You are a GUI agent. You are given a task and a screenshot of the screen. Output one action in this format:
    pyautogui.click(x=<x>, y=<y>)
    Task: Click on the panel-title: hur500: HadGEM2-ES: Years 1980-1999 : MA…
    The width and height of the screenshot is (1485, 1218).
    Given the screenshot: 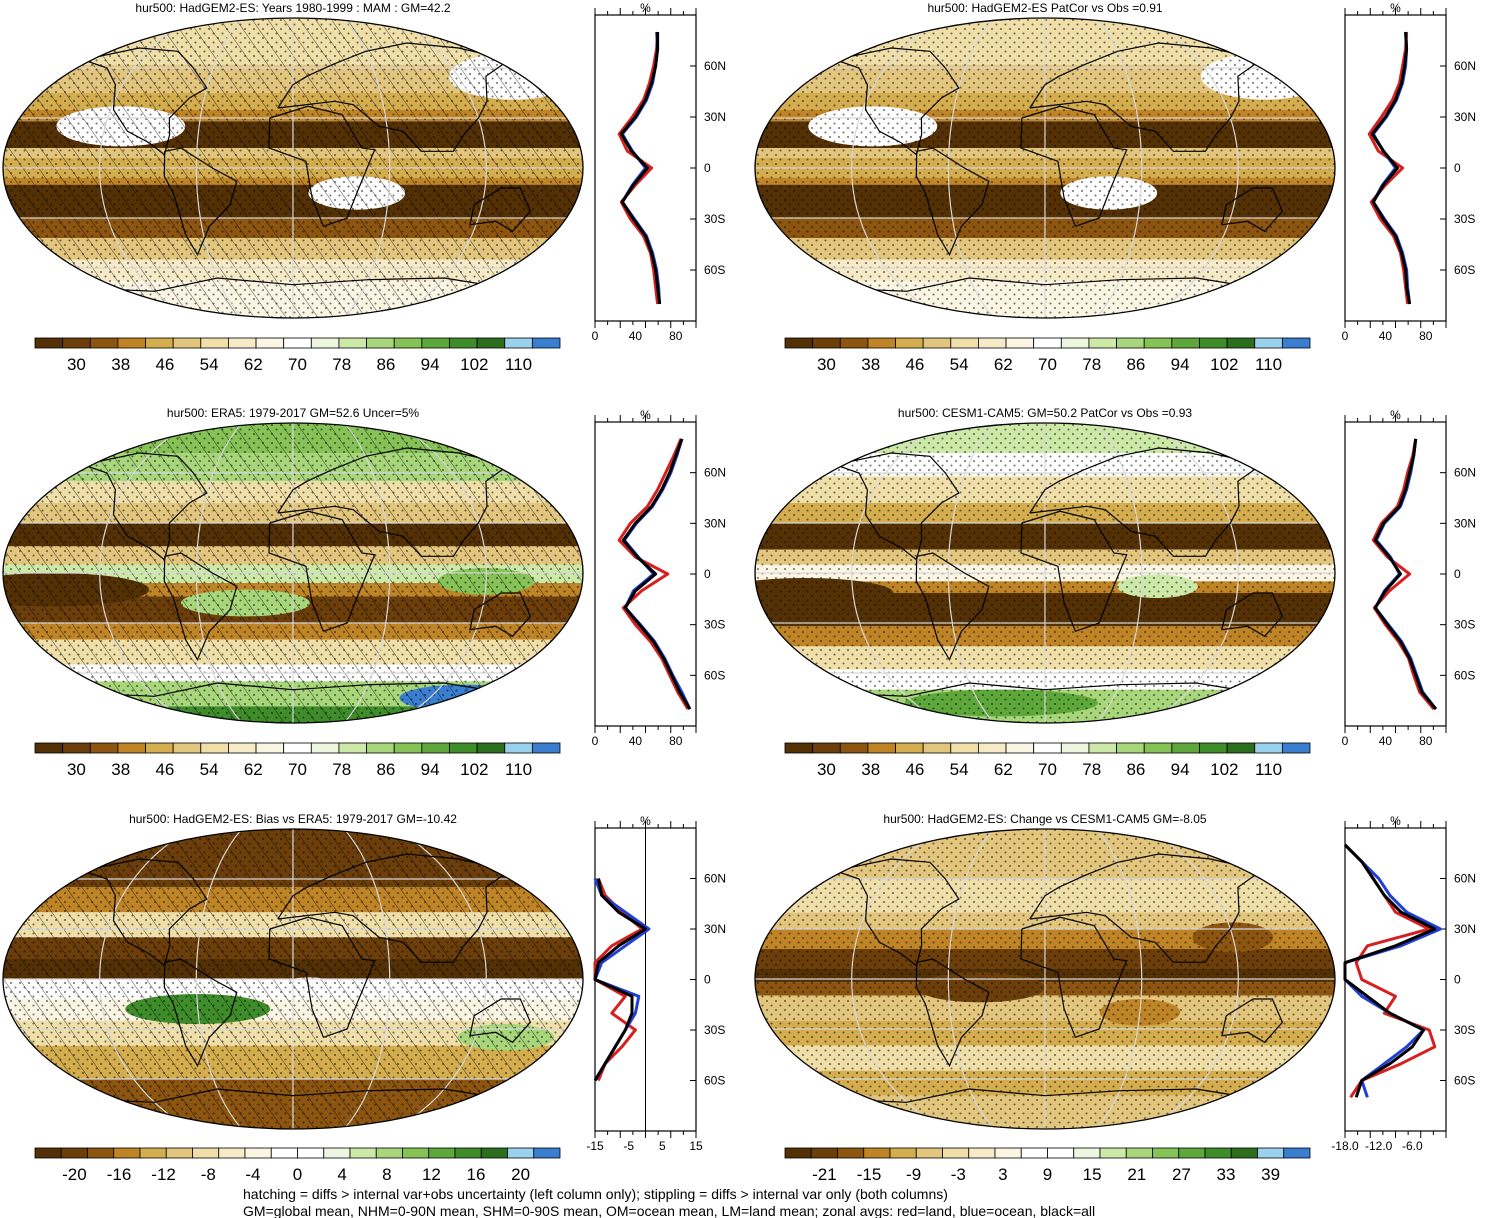 What is the action you would take?
    pyautogui.click(x=292, y=8)
    